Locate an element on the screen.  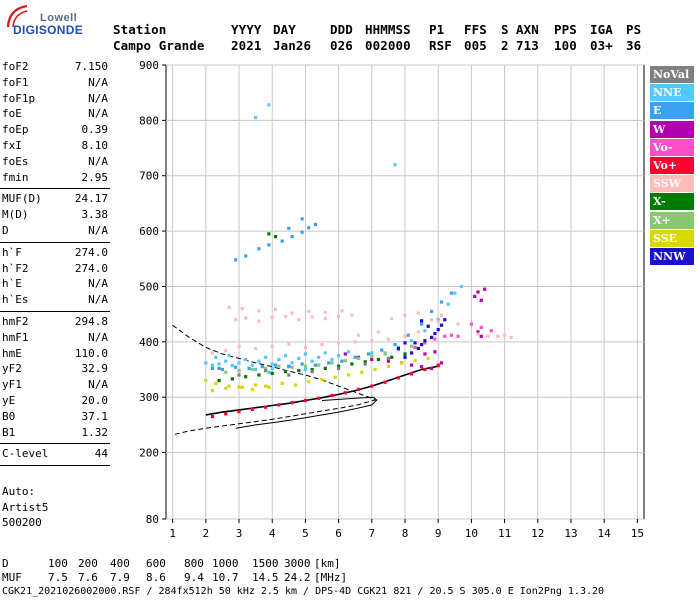
param-value: 44 is located at coordinates (101, 454).